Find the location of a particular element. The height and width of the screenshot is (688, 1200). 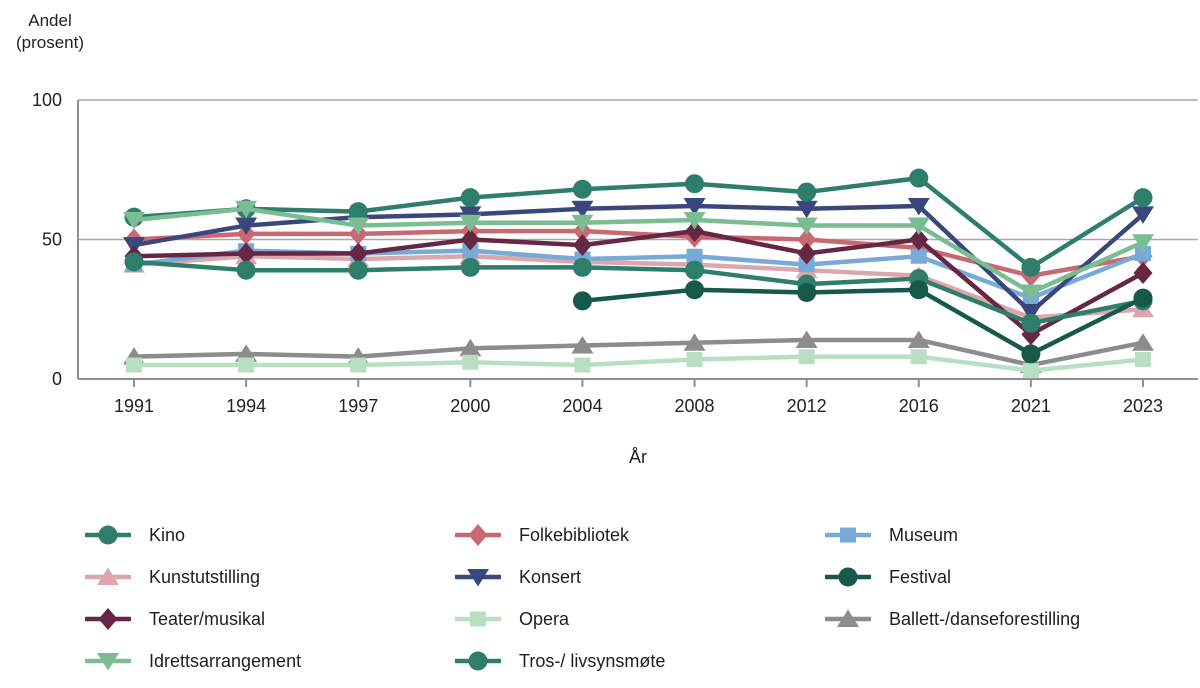

legend-item-folkebibliotek: Folkebibliotek is located at coordinates (560, 535).